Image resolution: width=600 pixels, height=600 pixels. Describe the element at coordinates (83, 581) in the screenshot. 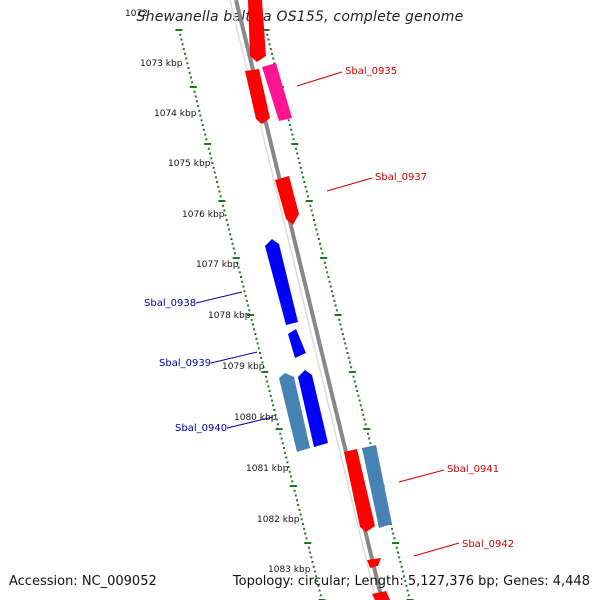

I see `accession-text: Accession: NC_009052` at that location.